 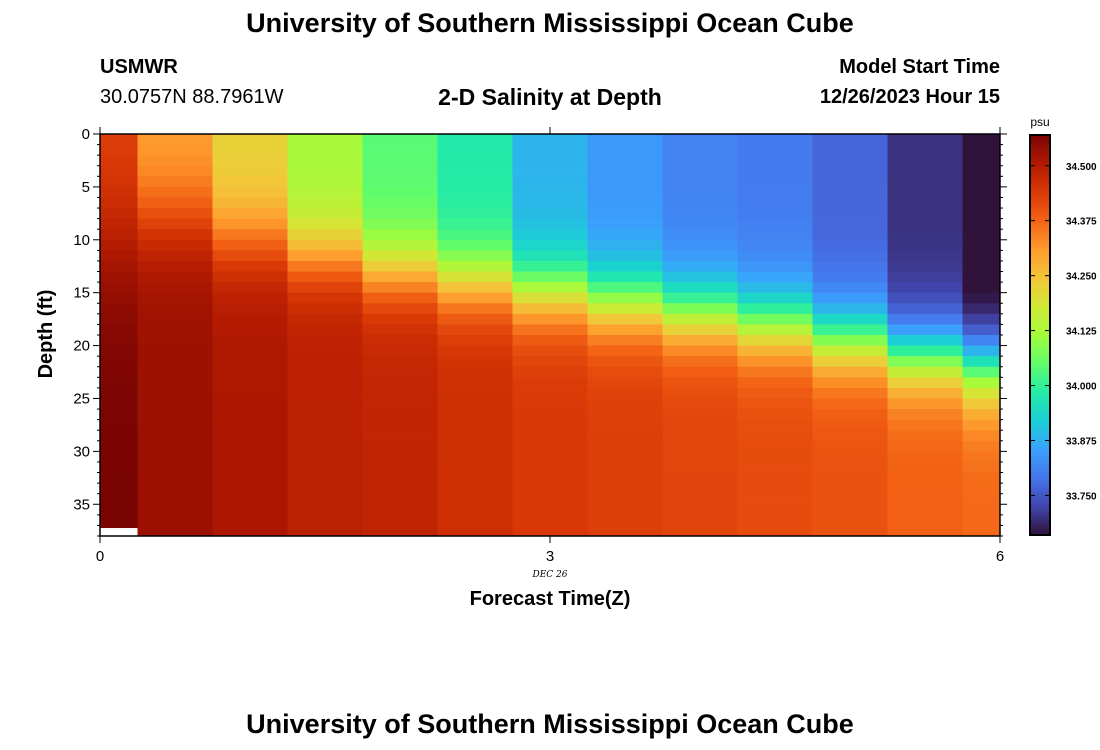 What do you see at coordinates (81, 504) in the screenshot?
I see `y-tick-label: 35` at bounding box center [81, 504].